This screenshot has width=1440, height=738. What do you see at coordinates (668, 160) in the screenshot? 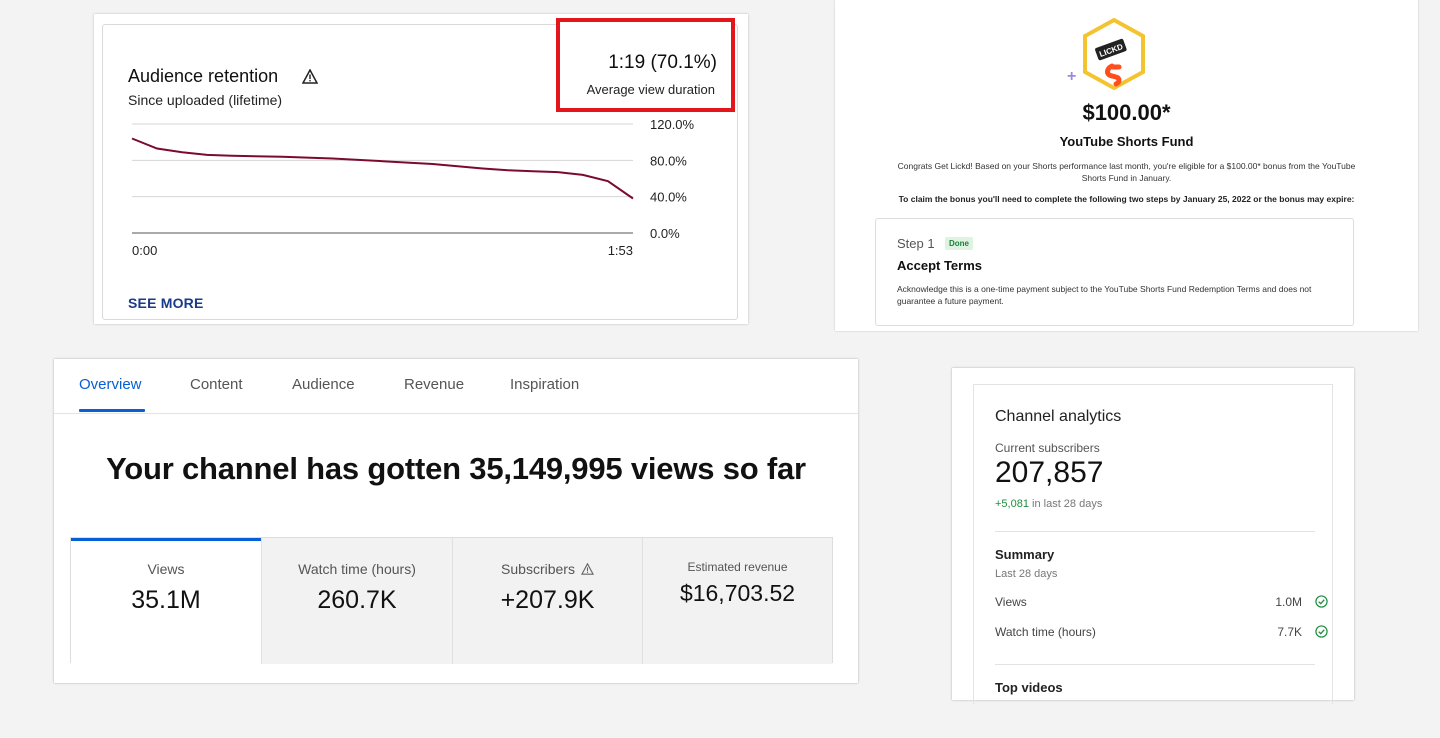
I see `y-tick-label: 80.0%` at bounding box center [668, 160].